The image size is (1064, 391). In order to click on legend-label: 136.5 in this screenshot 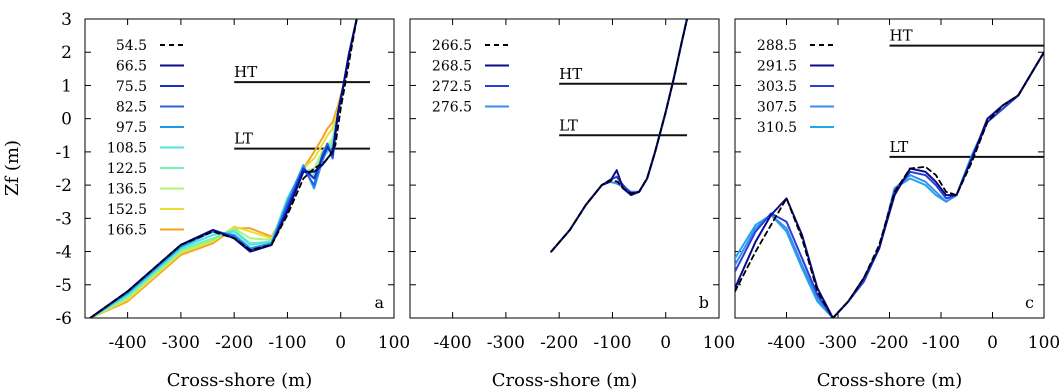, I will do `click(127, 190)`.